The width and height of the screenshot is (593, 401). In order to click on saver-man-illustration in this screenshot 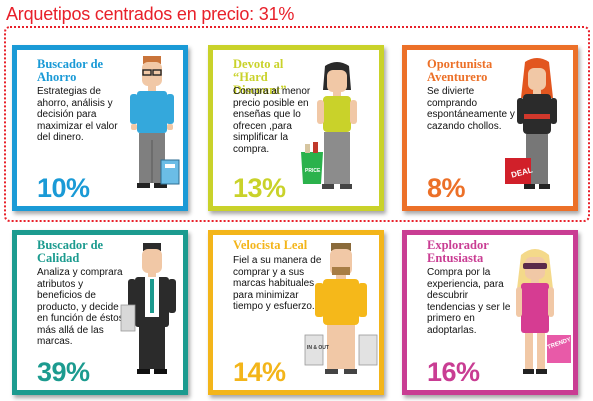, I will do `click(155, 122)`.